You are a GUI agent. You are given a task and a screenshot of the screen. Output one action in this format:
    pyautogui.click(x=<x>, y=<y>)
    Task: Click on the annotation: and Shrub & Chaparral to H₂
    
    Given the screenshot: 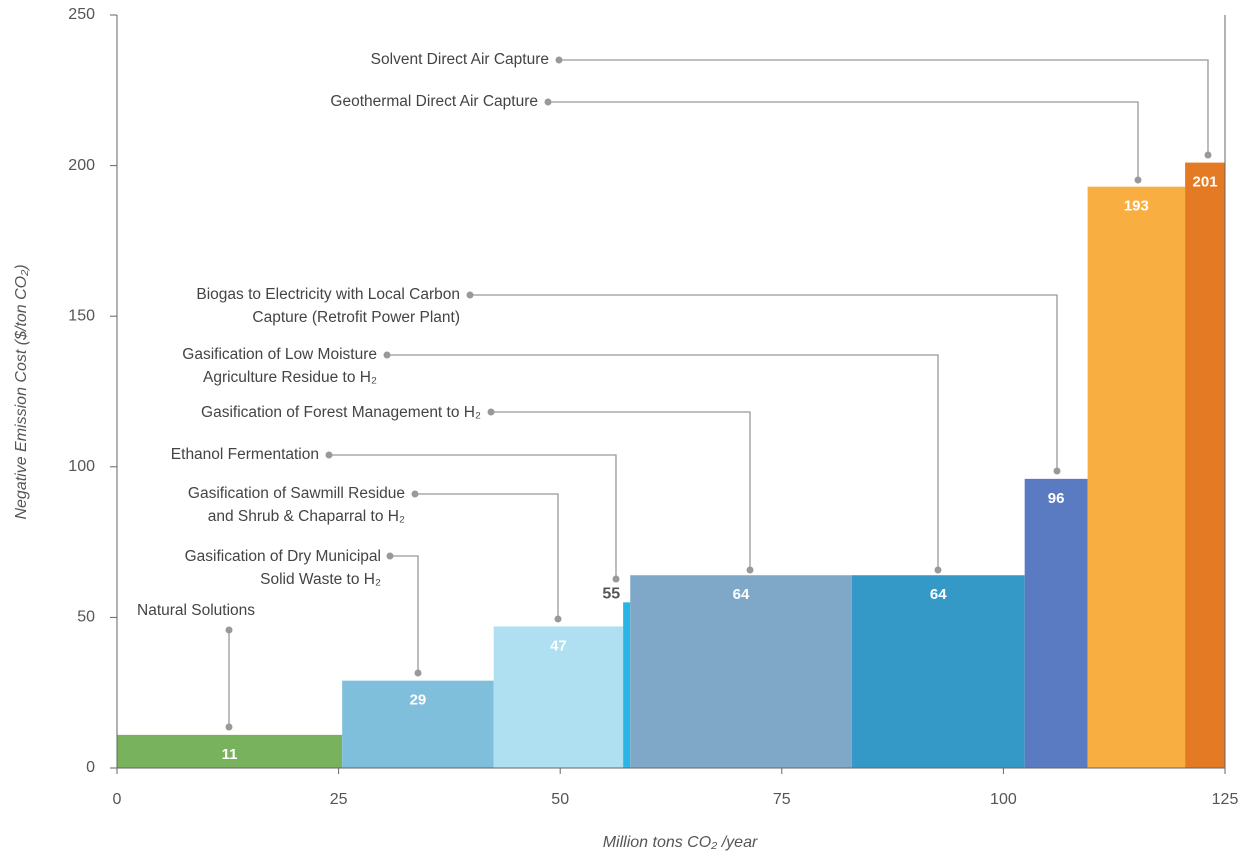 What is the action you would take?
    pyautogui.click(x=306, y=516)
    